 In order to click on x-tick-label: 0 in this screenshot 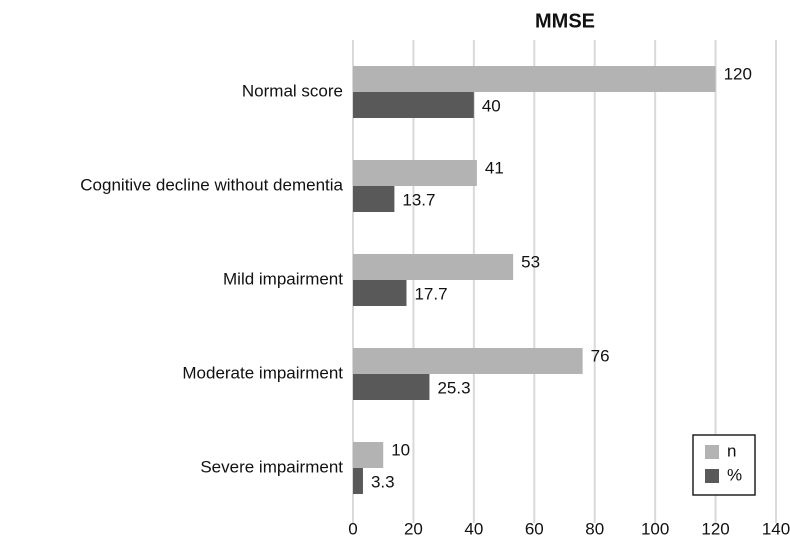, I will do `click(352, 528)`.